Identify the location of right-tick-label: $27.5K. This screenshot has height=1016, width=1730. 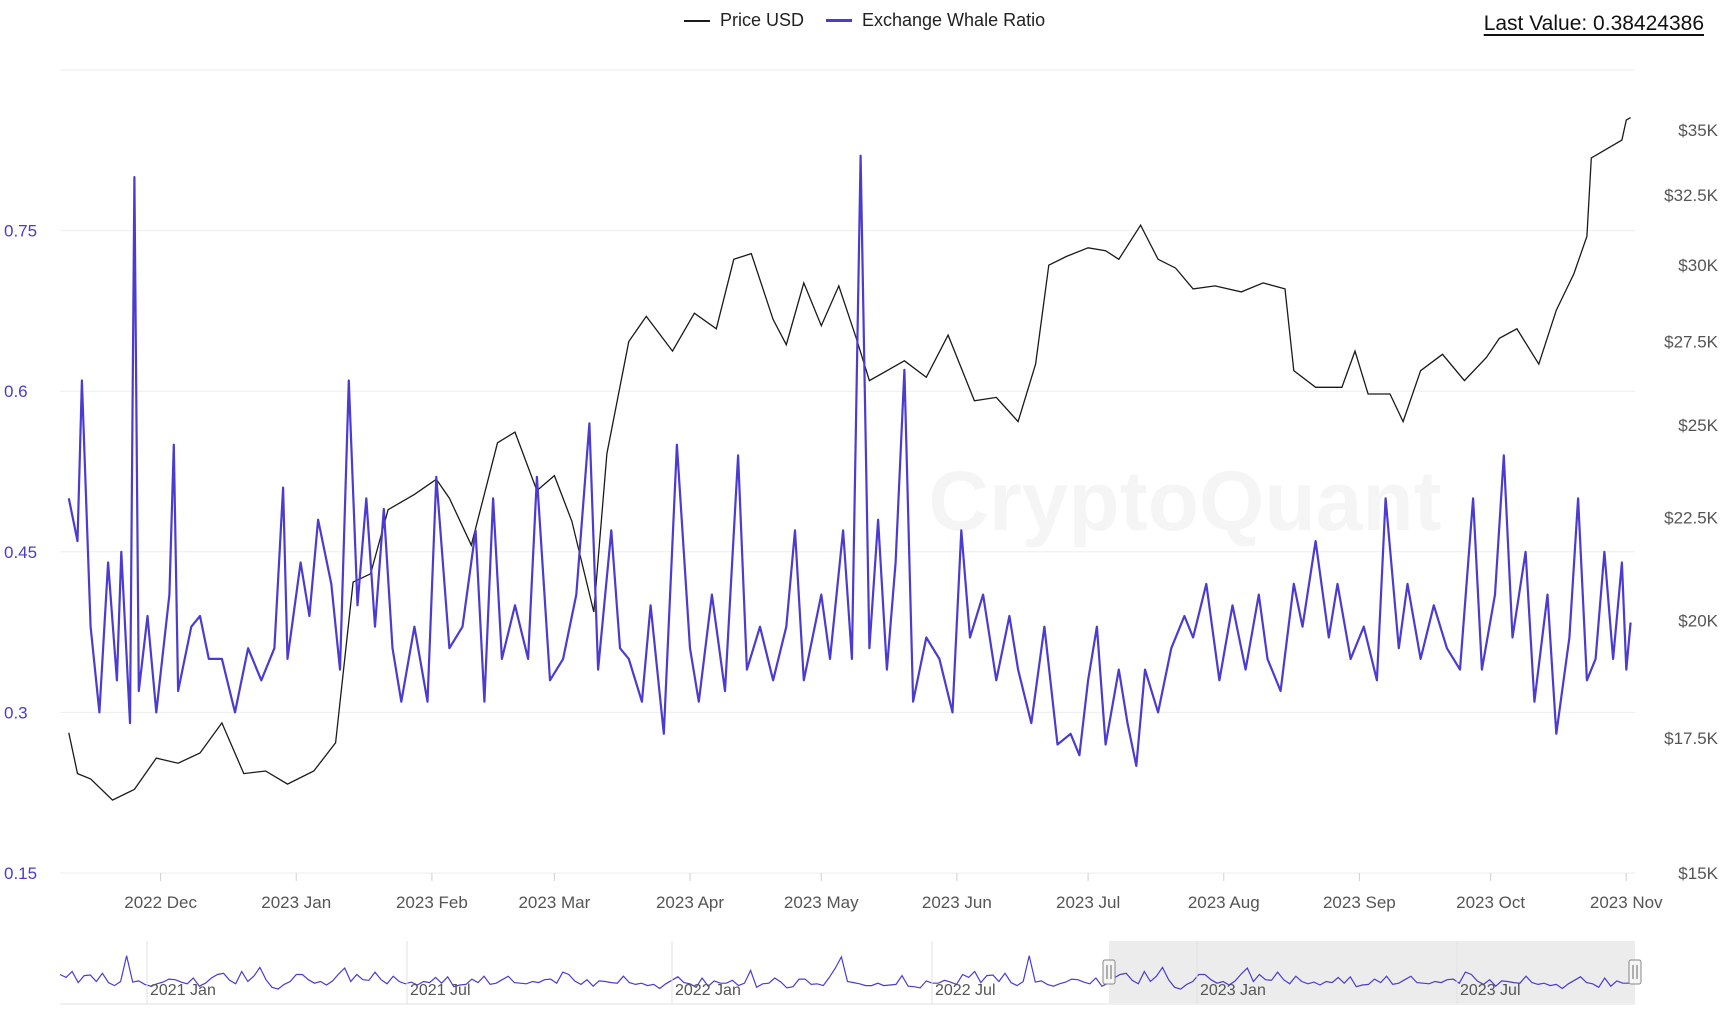
(1691, 341).